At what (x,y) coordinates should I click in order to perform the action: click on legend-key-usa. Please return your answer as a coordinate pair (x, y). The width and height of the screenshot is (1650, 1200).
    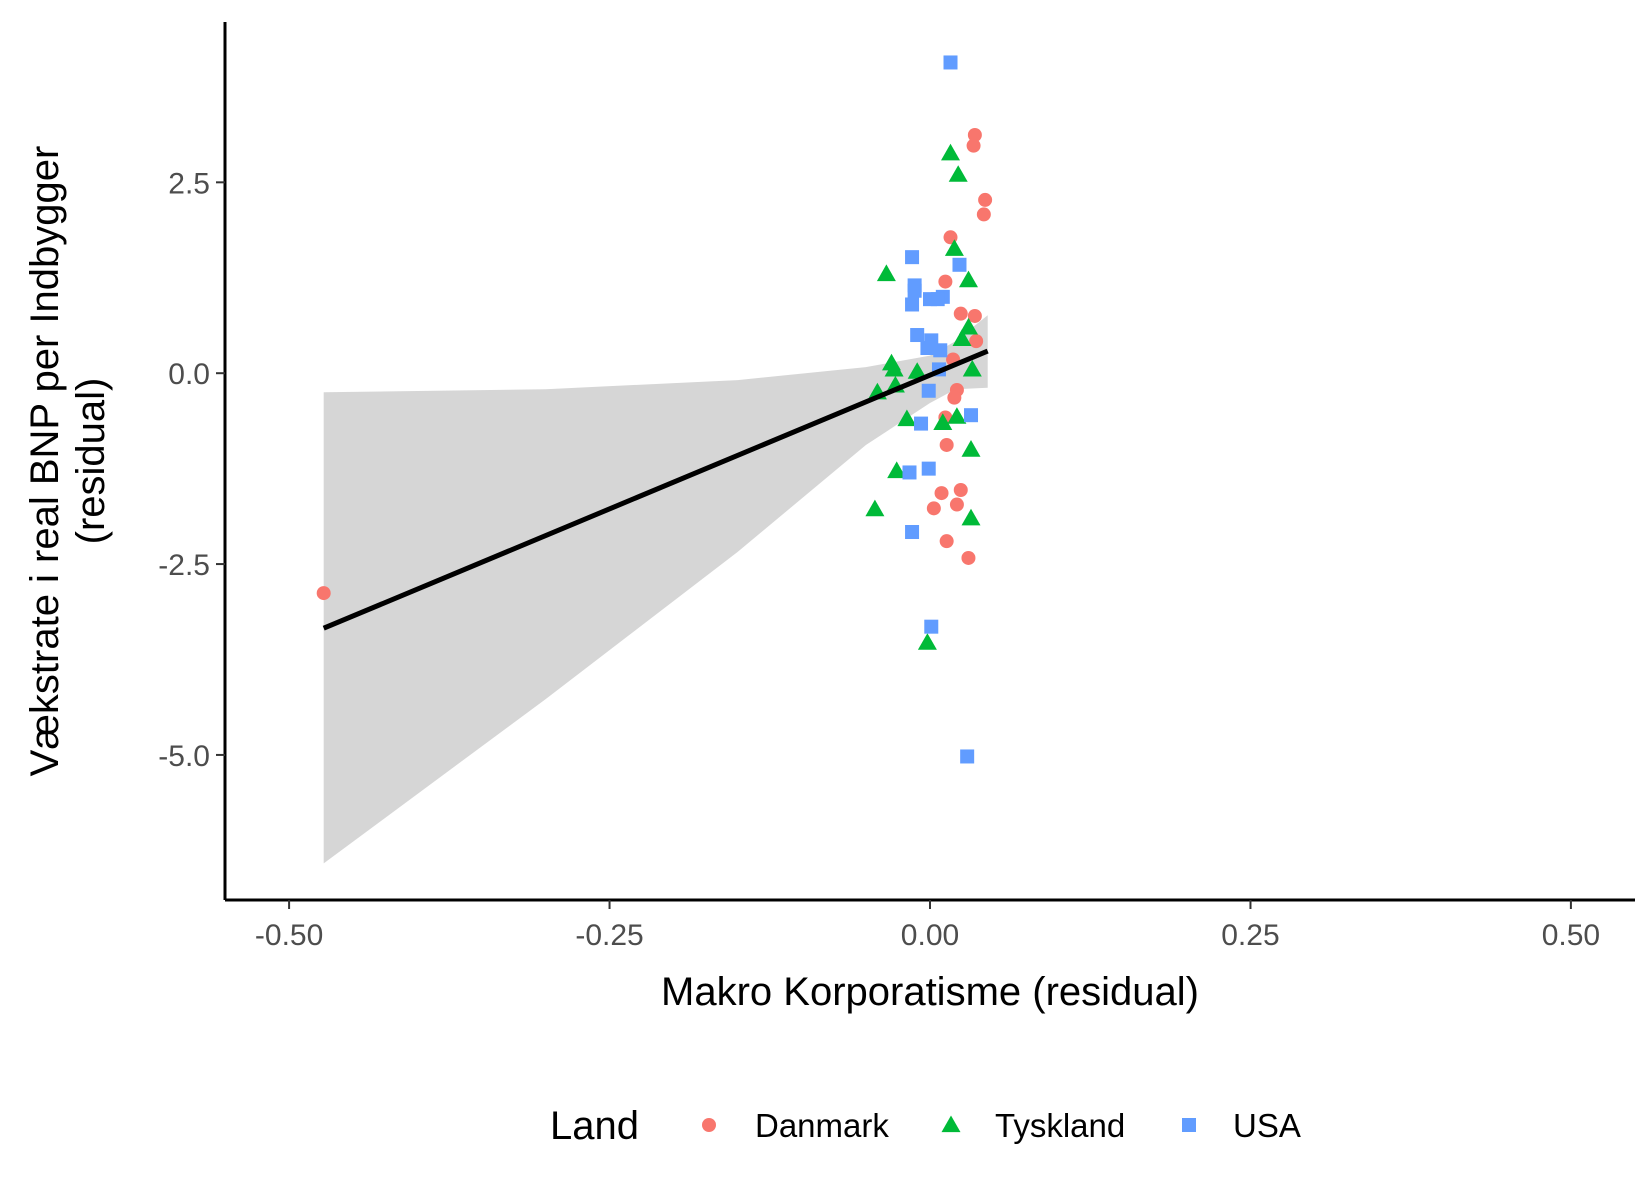
    Looking at the image, I should click on (1189, 1125).